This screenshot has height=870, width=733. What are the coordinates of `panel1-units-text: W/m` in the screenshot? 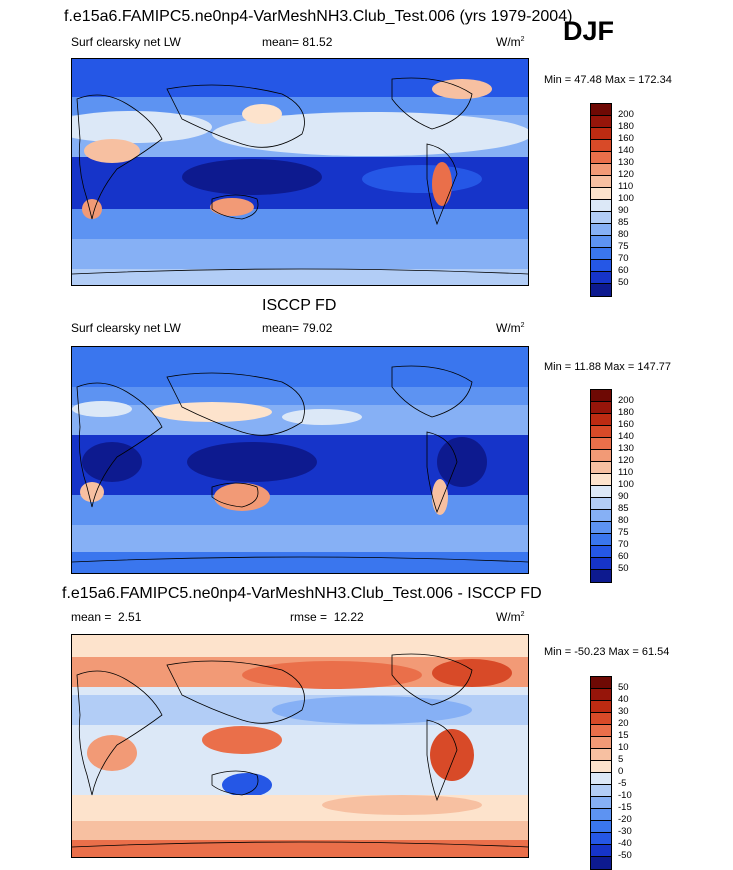 It's located at (508, 42).